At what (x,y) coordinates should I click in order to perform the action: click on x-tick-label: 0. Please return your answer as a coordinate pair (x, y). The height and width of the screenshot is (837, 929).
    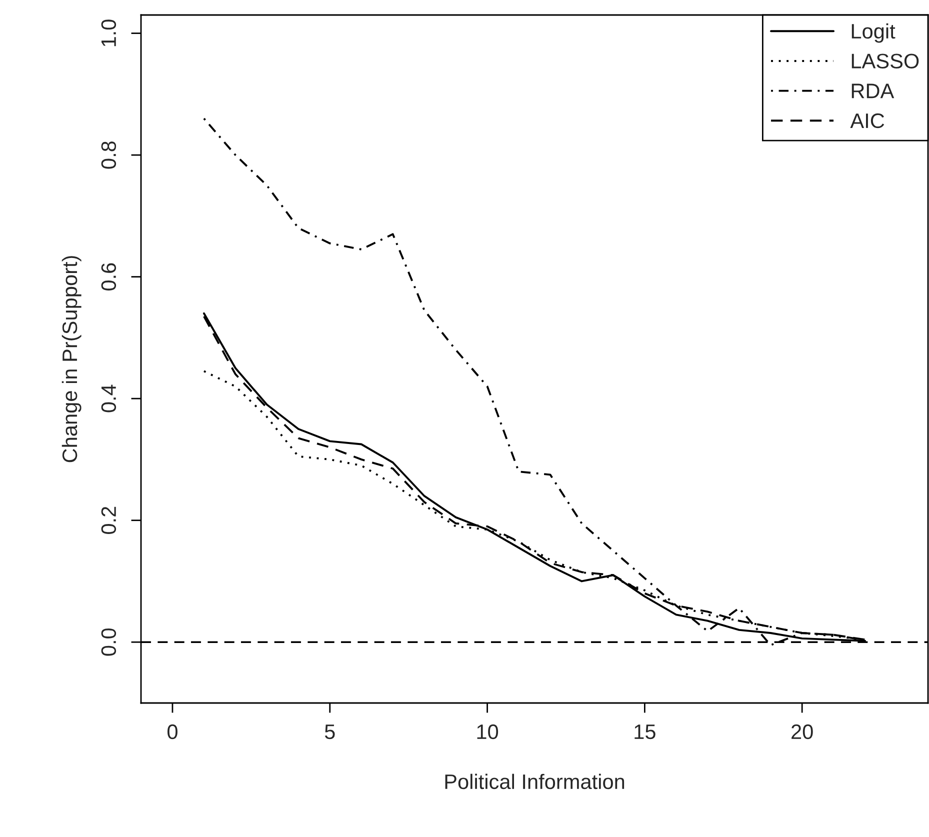
    Looking at the image, I should click on (173, 732).